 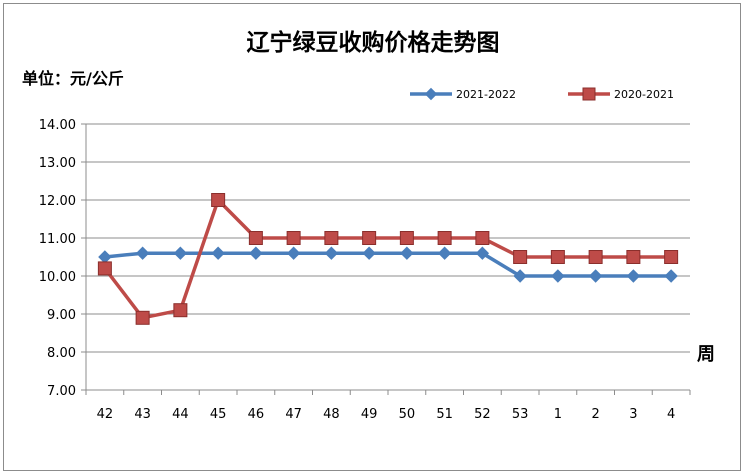 I want to click on x-tick-label: 43, so click(x=142, y=414).